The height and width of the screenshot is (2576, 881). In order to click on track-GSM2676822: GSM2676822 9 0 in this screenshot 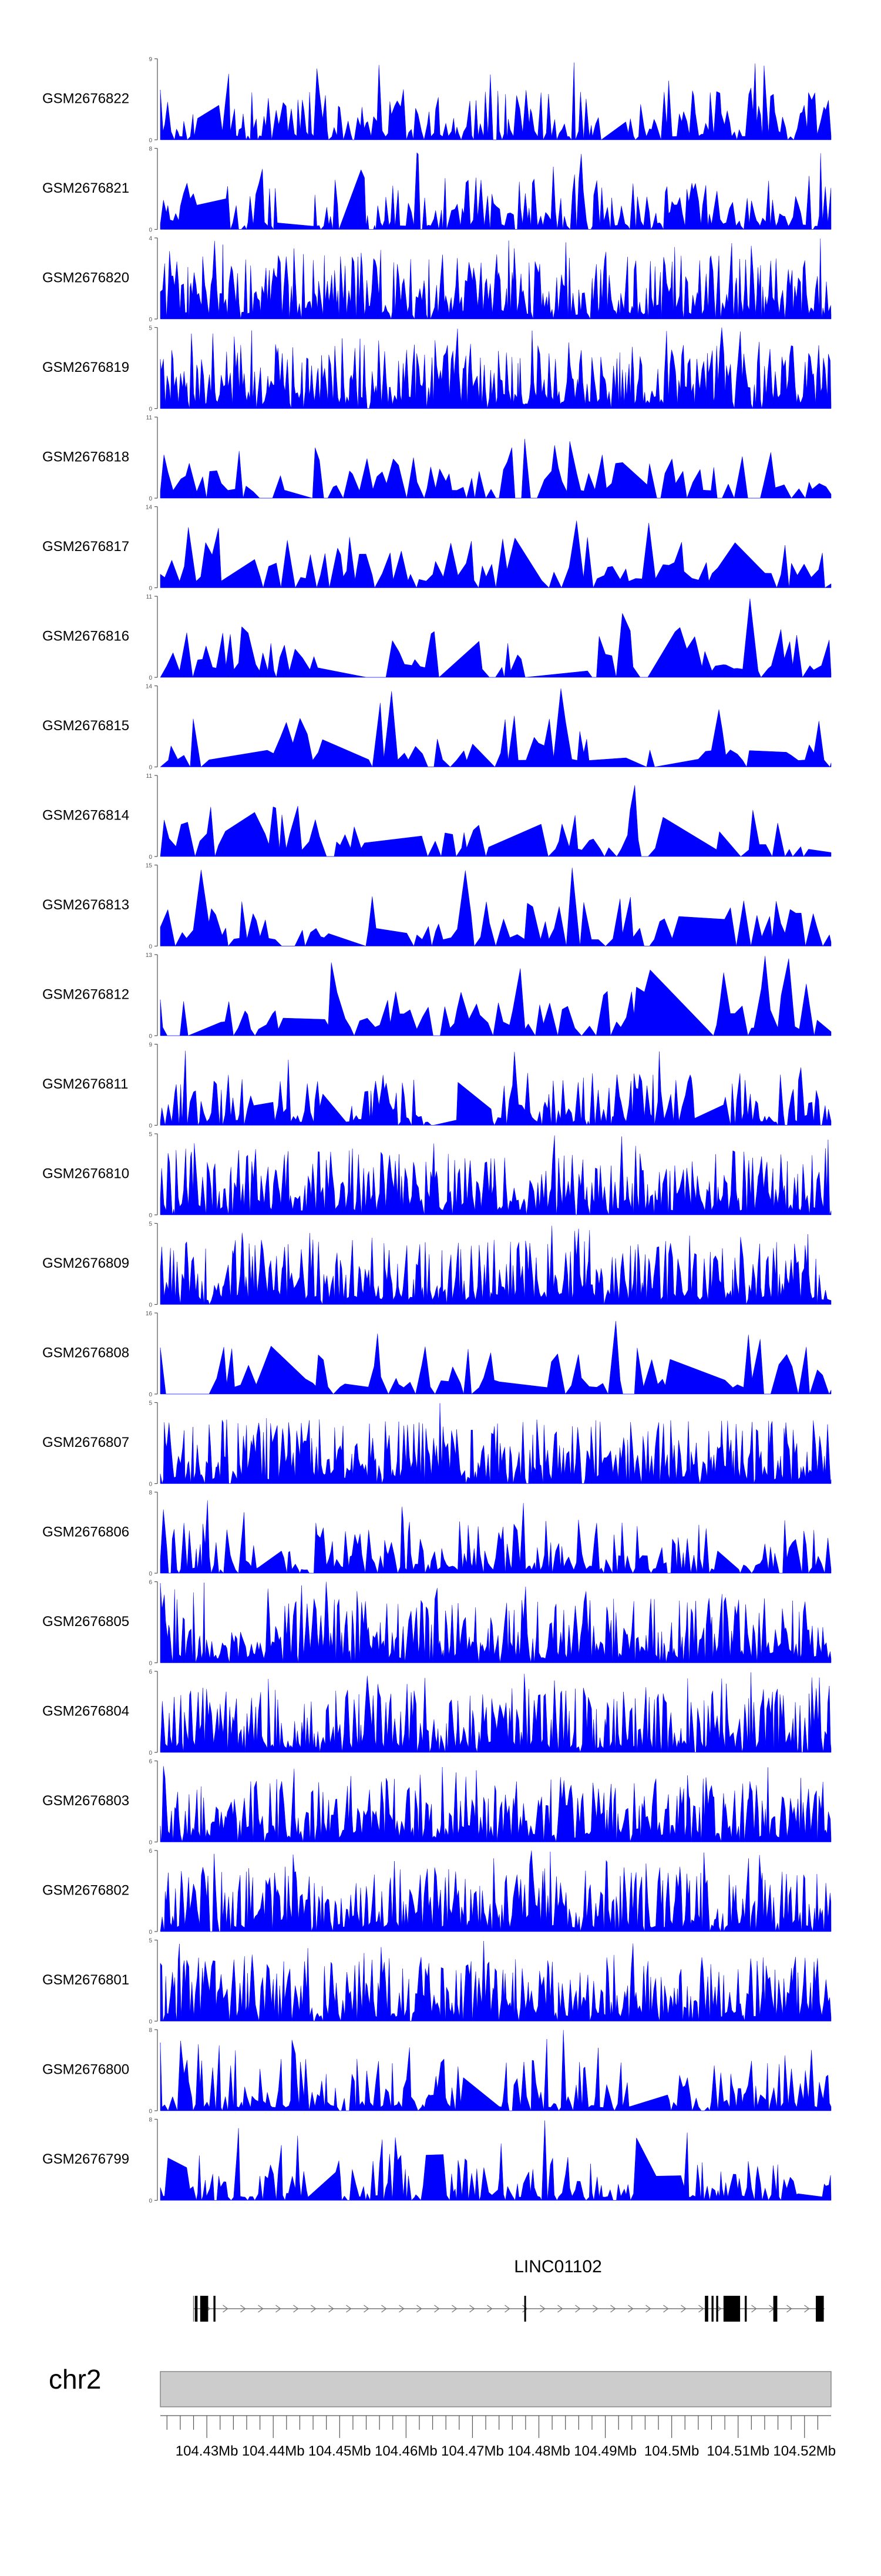, I will do `click(437, 100)`.